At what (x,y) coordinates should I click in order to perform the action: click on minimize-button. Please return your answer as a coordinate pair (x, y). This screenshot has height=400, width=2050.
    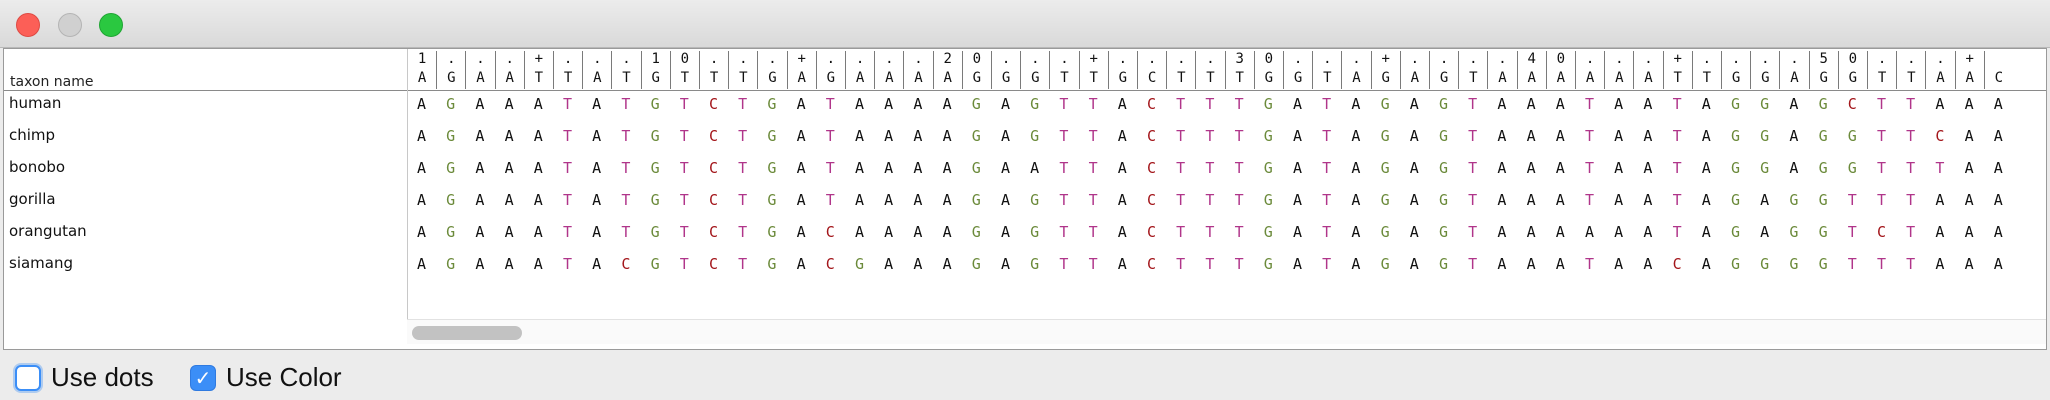
    Looking at the image, I should click on (70, 25).